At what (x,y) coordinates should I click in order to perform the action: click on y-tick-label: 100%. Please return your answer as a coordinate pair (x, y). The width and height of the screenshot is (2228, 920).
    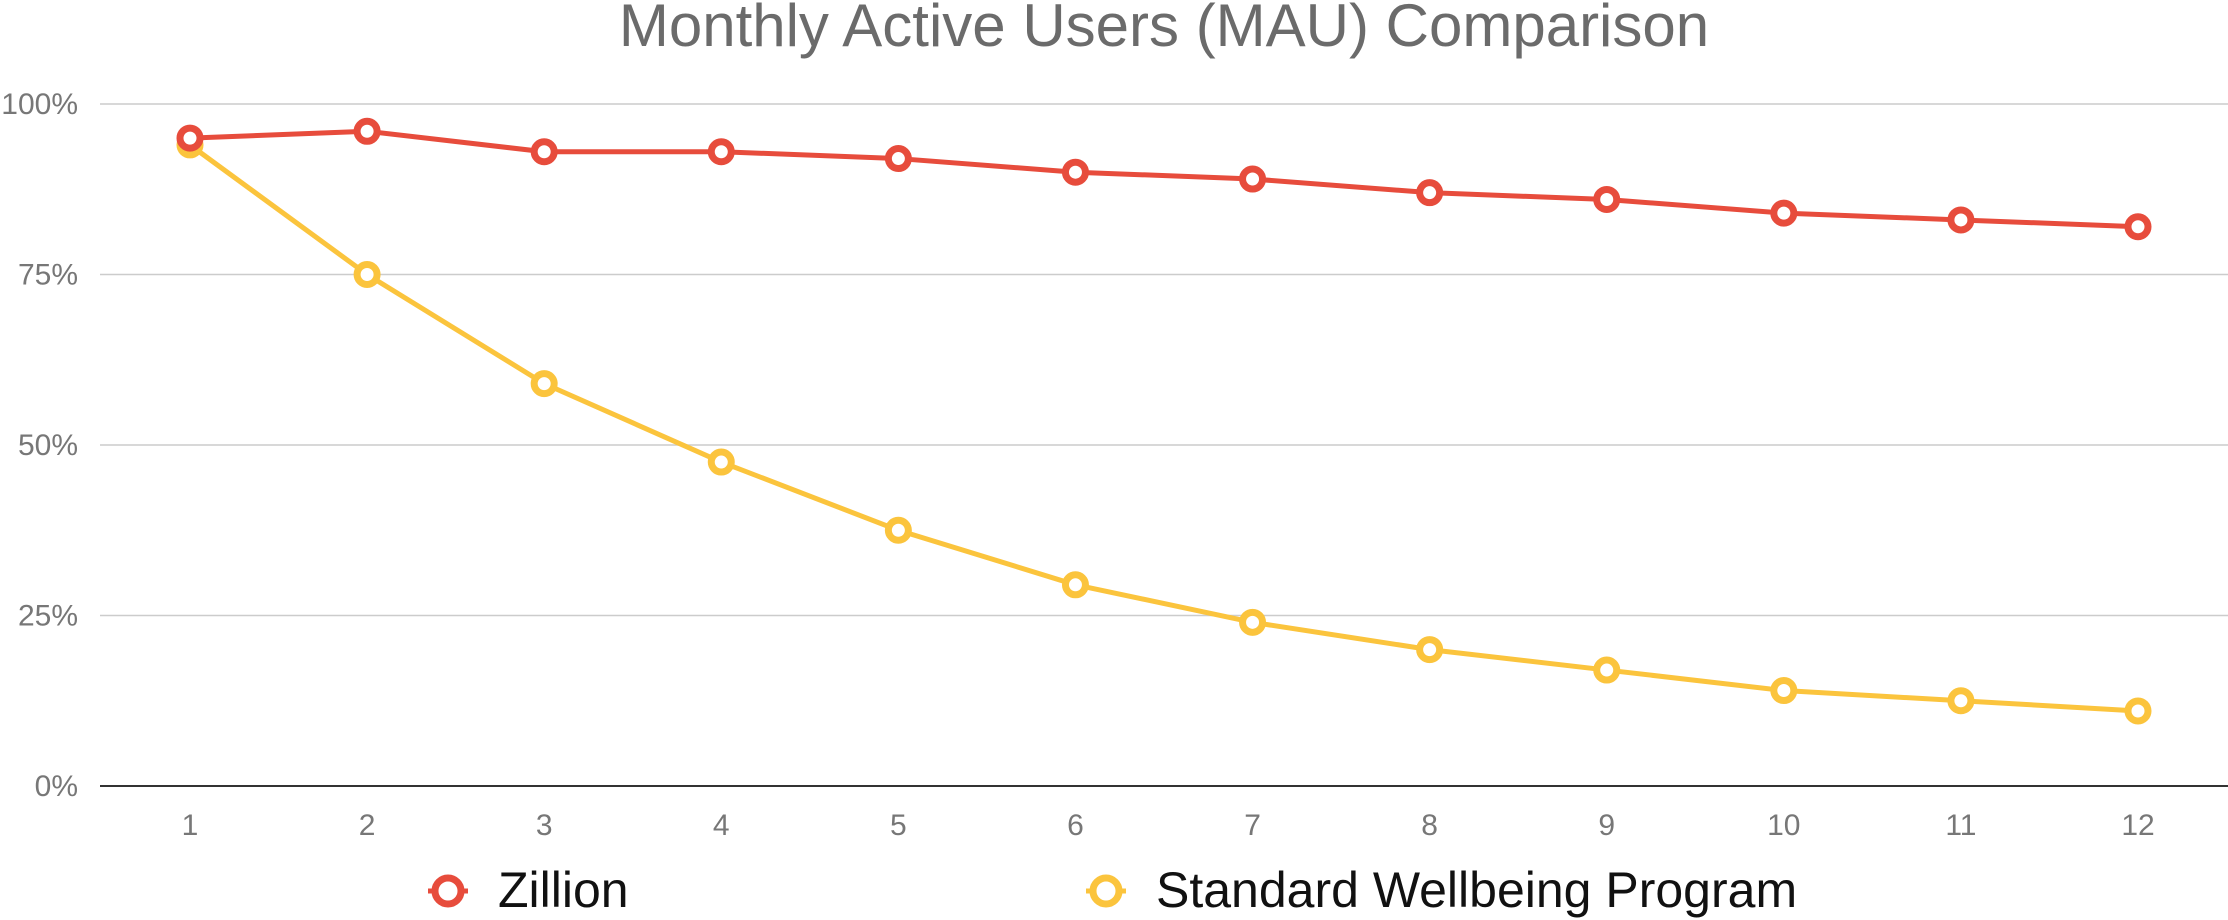
    Looking at the image, I should click on (39, 104).